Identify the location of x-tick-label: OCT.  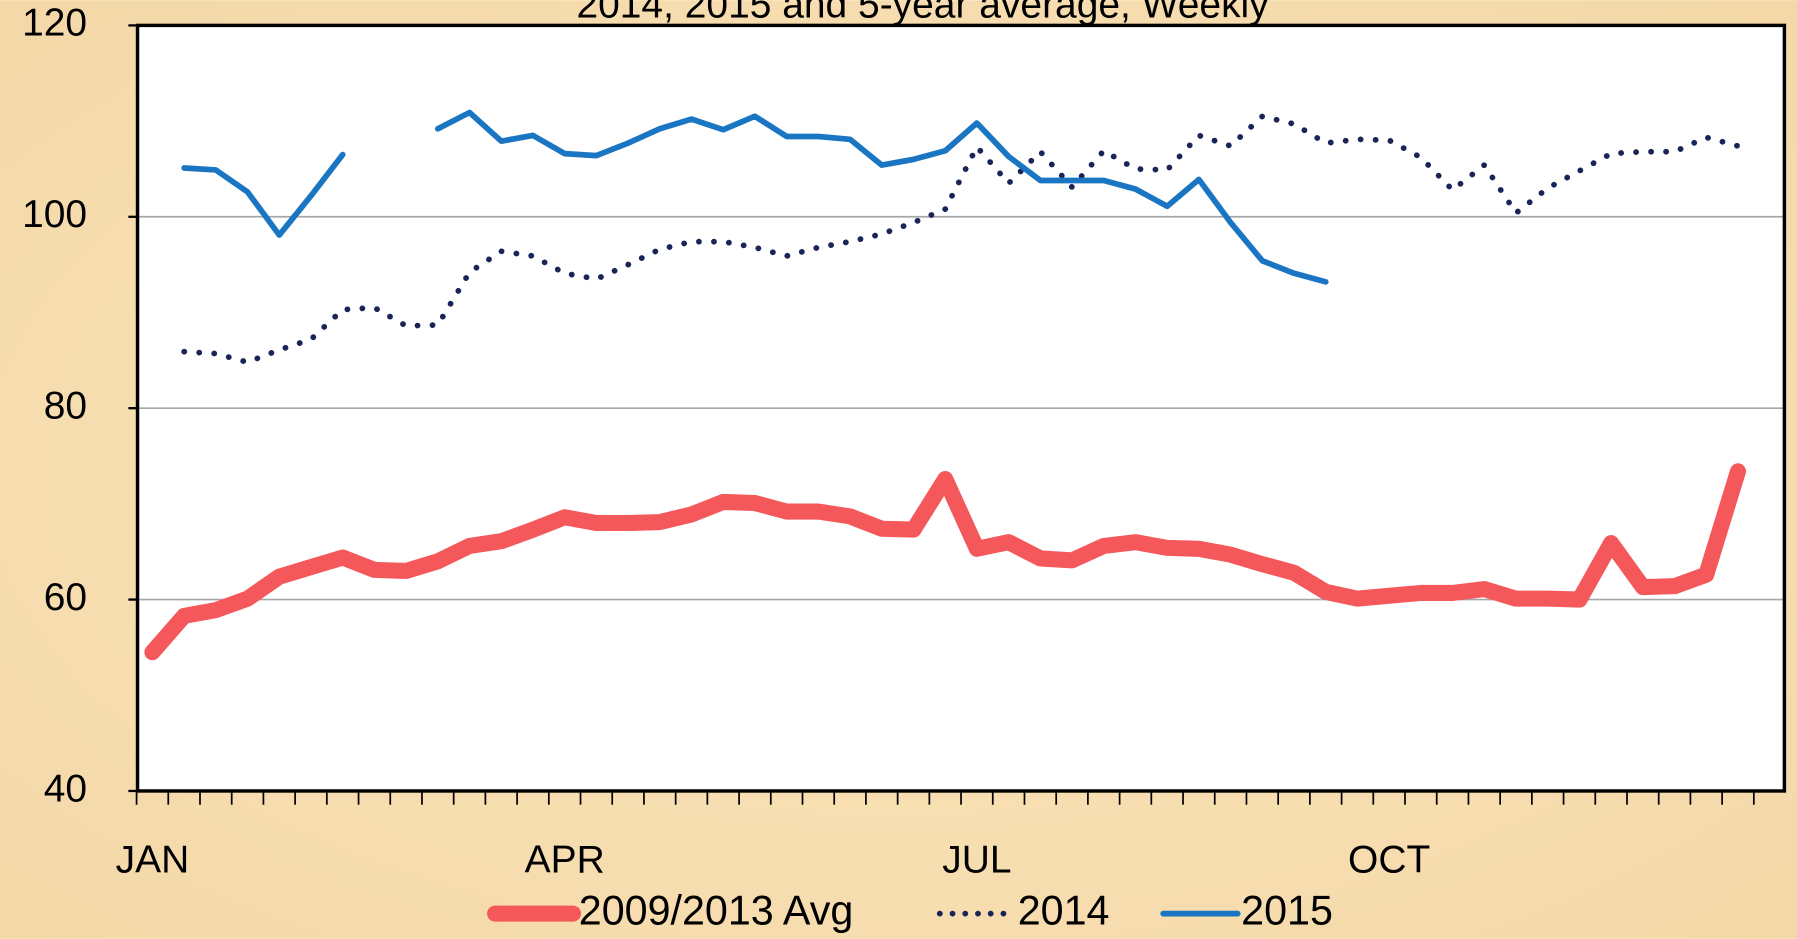
(1389, 859).